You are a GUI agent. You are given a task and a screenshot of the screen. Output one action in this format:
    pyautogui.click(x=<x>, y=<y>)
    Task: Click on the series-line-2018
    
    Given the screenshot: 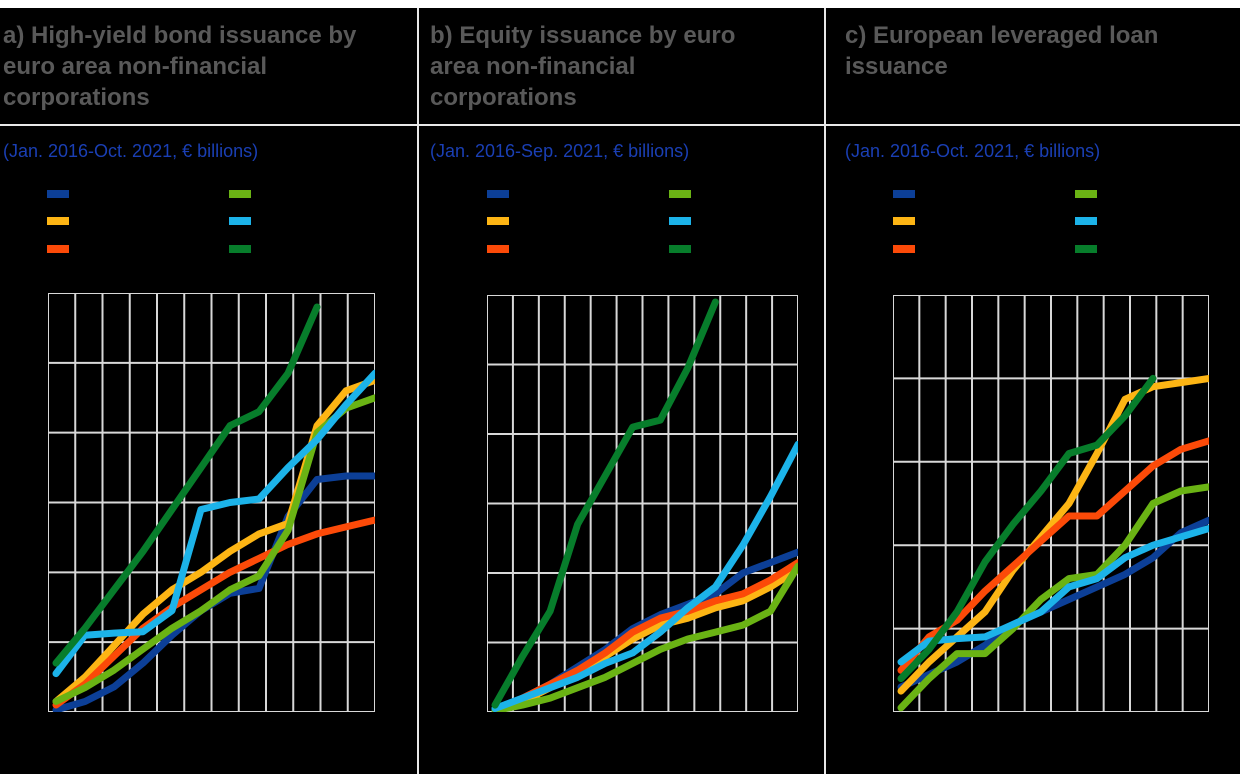 What is the action you would take?
    pyautogui.click(x=213, y=612)
    